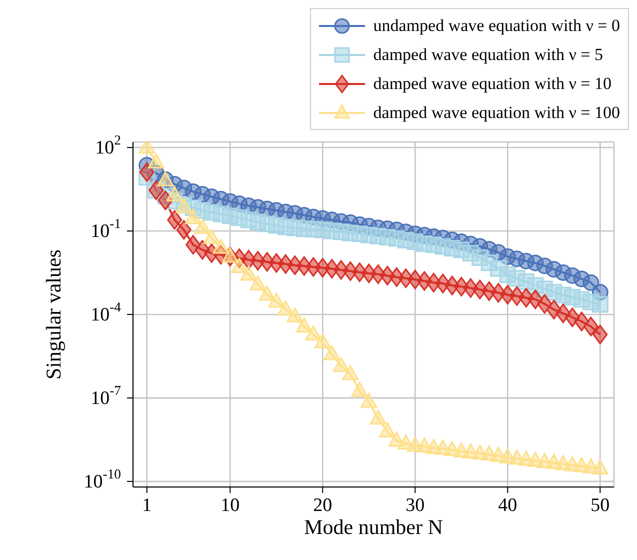 This screenshot has width=637, height=560. I want to click on x-tick-label: 1, so click(147, 505).